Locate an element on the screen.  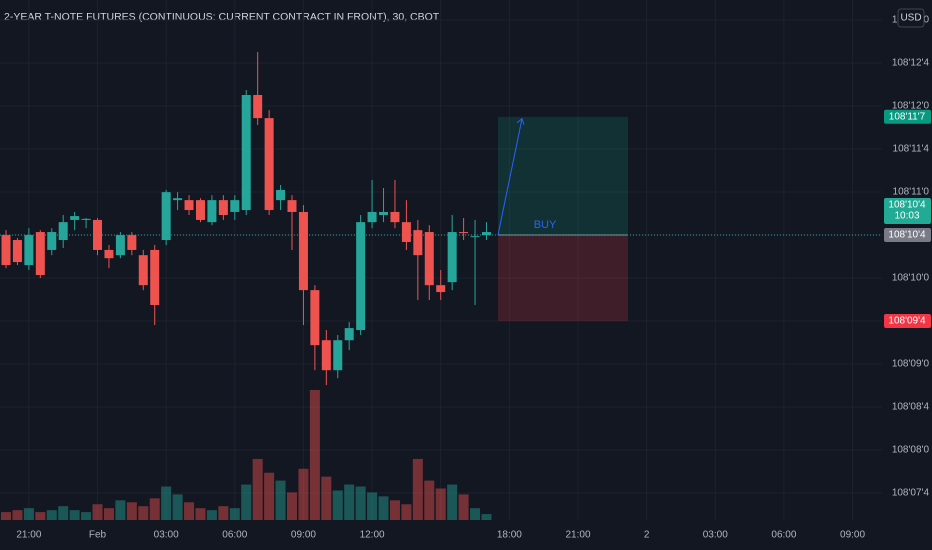
buy-label: BUY is located at coordinates (545, 225).